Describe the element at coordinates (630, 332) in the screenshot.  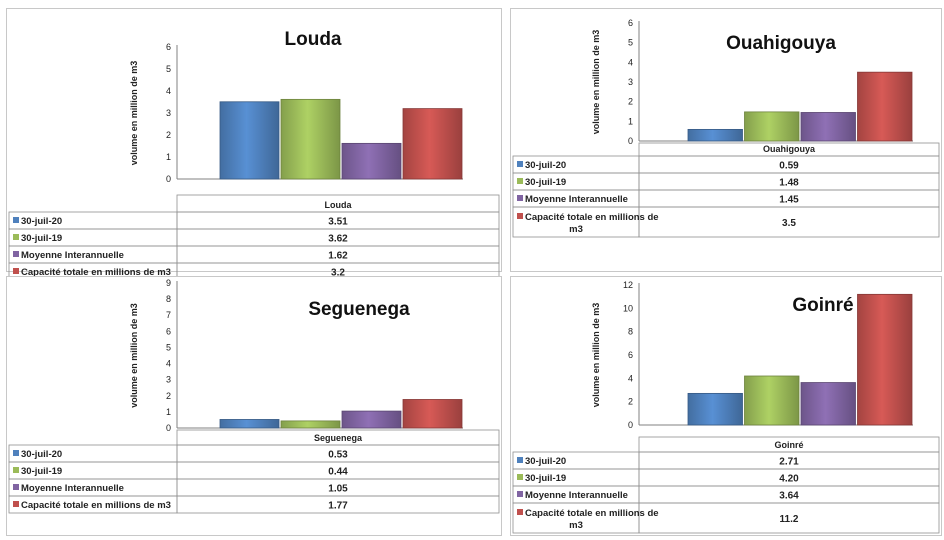
I see `y-tick-label-goinre-4: 8` at that location.